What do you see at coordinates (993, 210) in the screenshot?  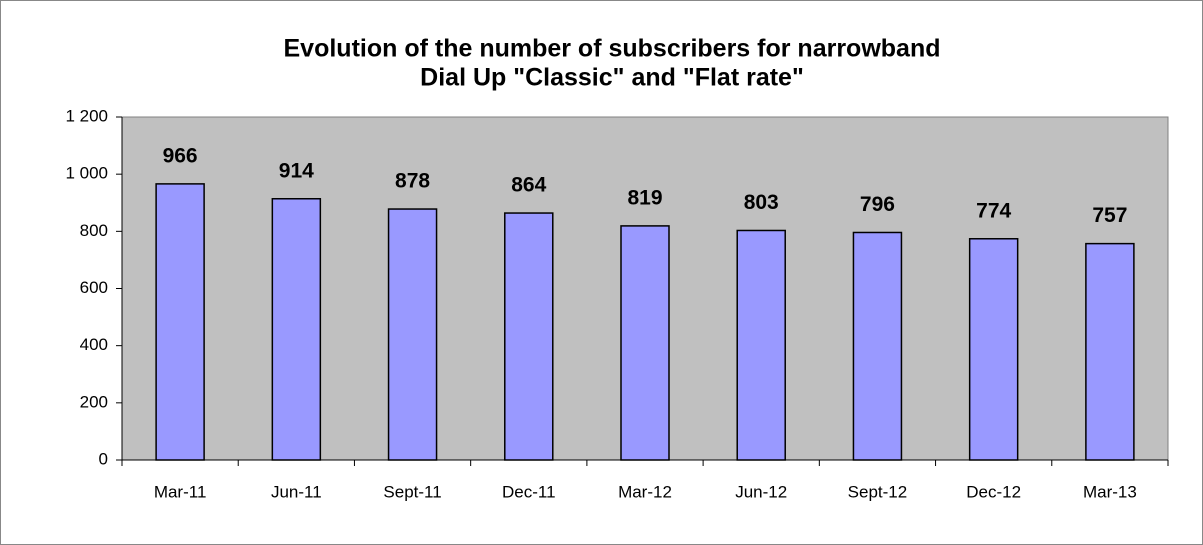 I see `data-label: 774` at bounding box center [993, 210].